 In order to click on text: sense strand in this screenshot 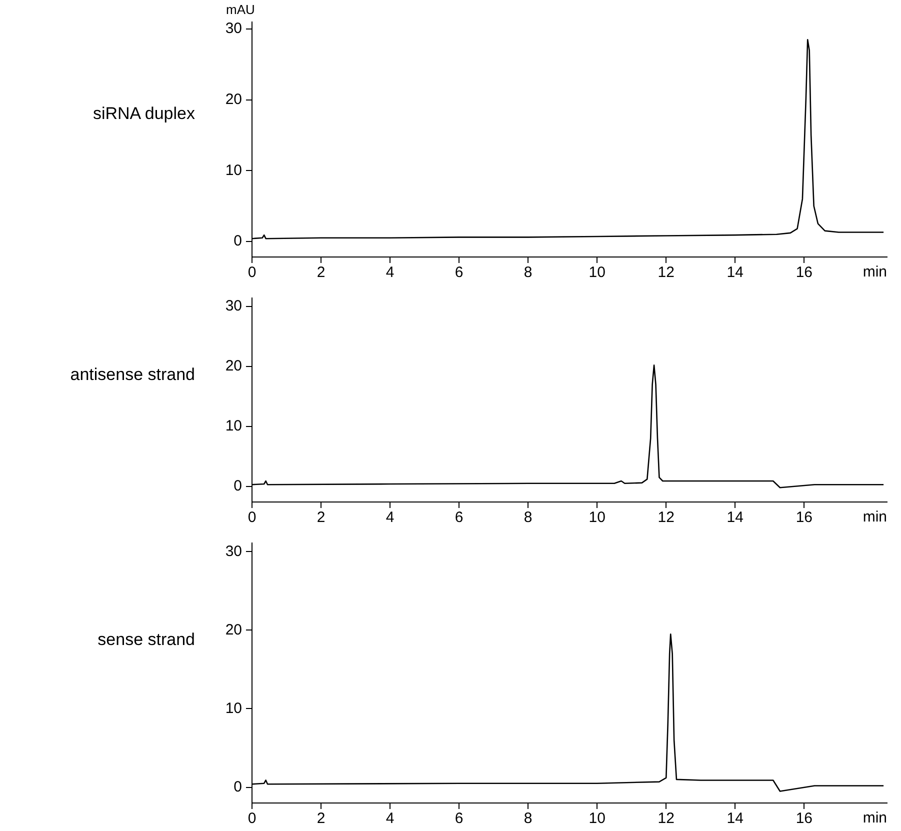, I will do `click(145, 640)`.